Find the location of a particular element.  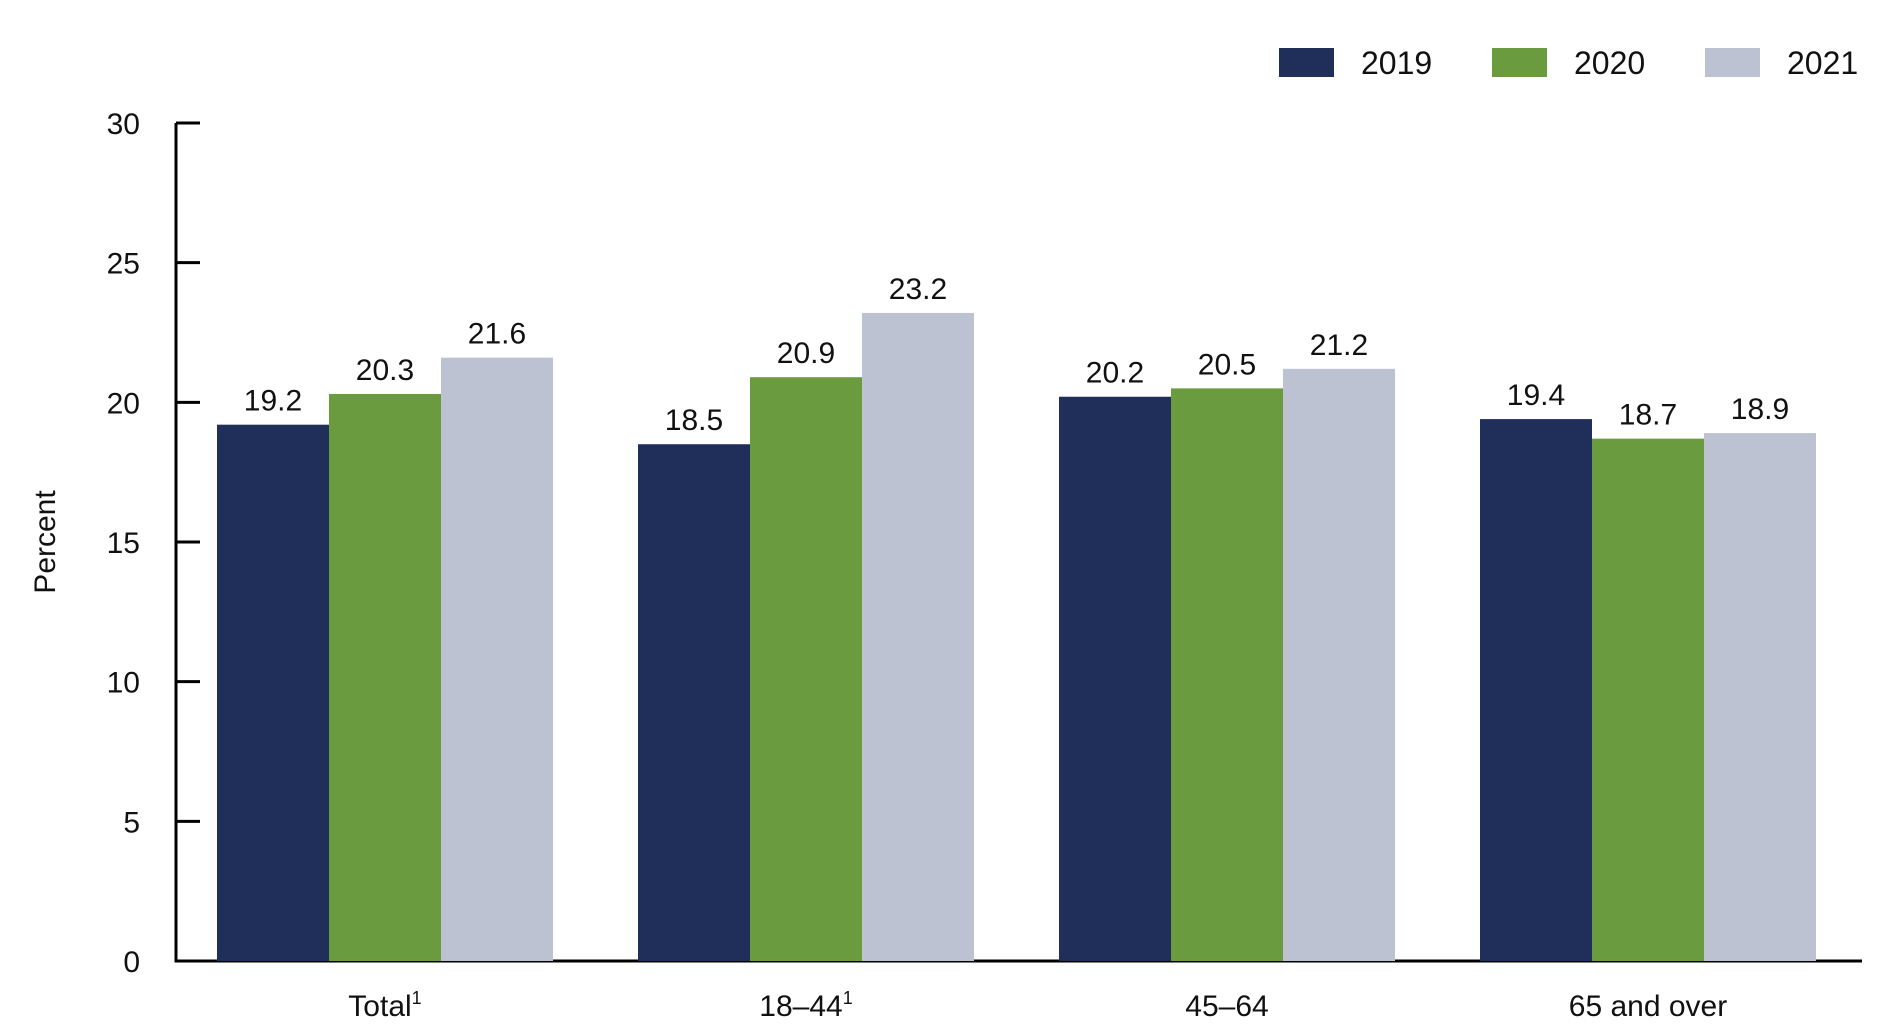

legend: 2019 2020 2021 is located at coordinates (1568, 63).